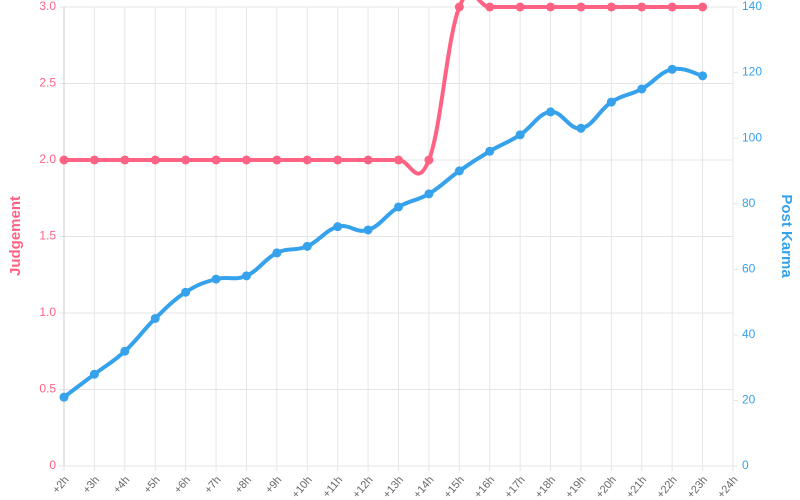 The width and height of the screenshot is (800, 500). I want to click on y2-tick-label: 60, so click(749, 268).